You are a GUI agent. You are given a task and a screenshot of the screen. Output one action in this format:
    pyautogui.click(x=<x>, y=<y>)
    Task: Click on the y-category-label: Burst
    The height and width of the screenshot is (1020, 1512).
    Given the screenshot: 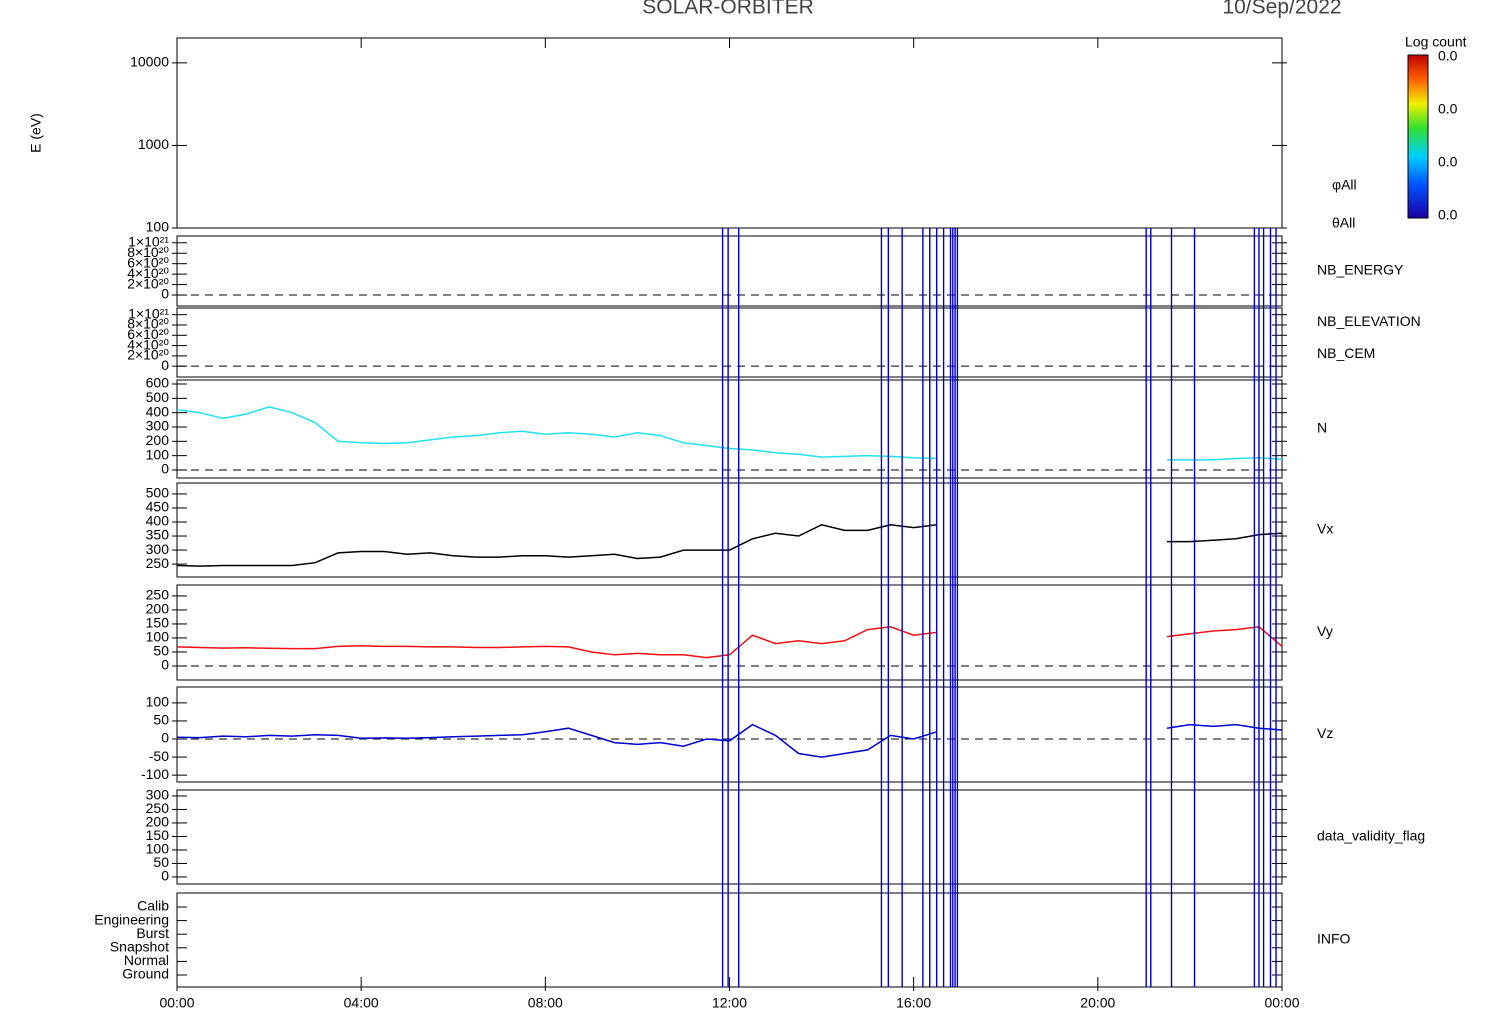 What is the action you would take?
    pyautogui.click(x=152, y=933)
    